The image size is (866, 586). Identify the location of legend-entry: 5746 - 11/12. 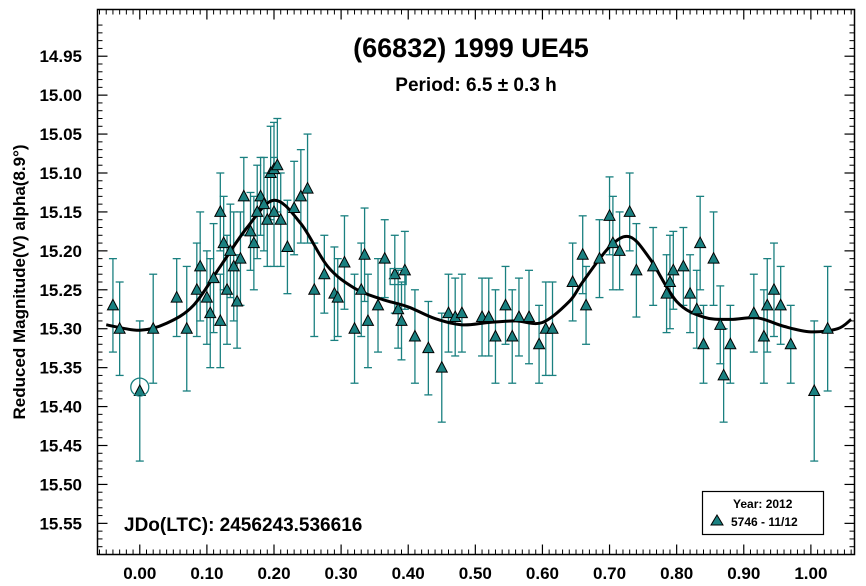
(764, 522).